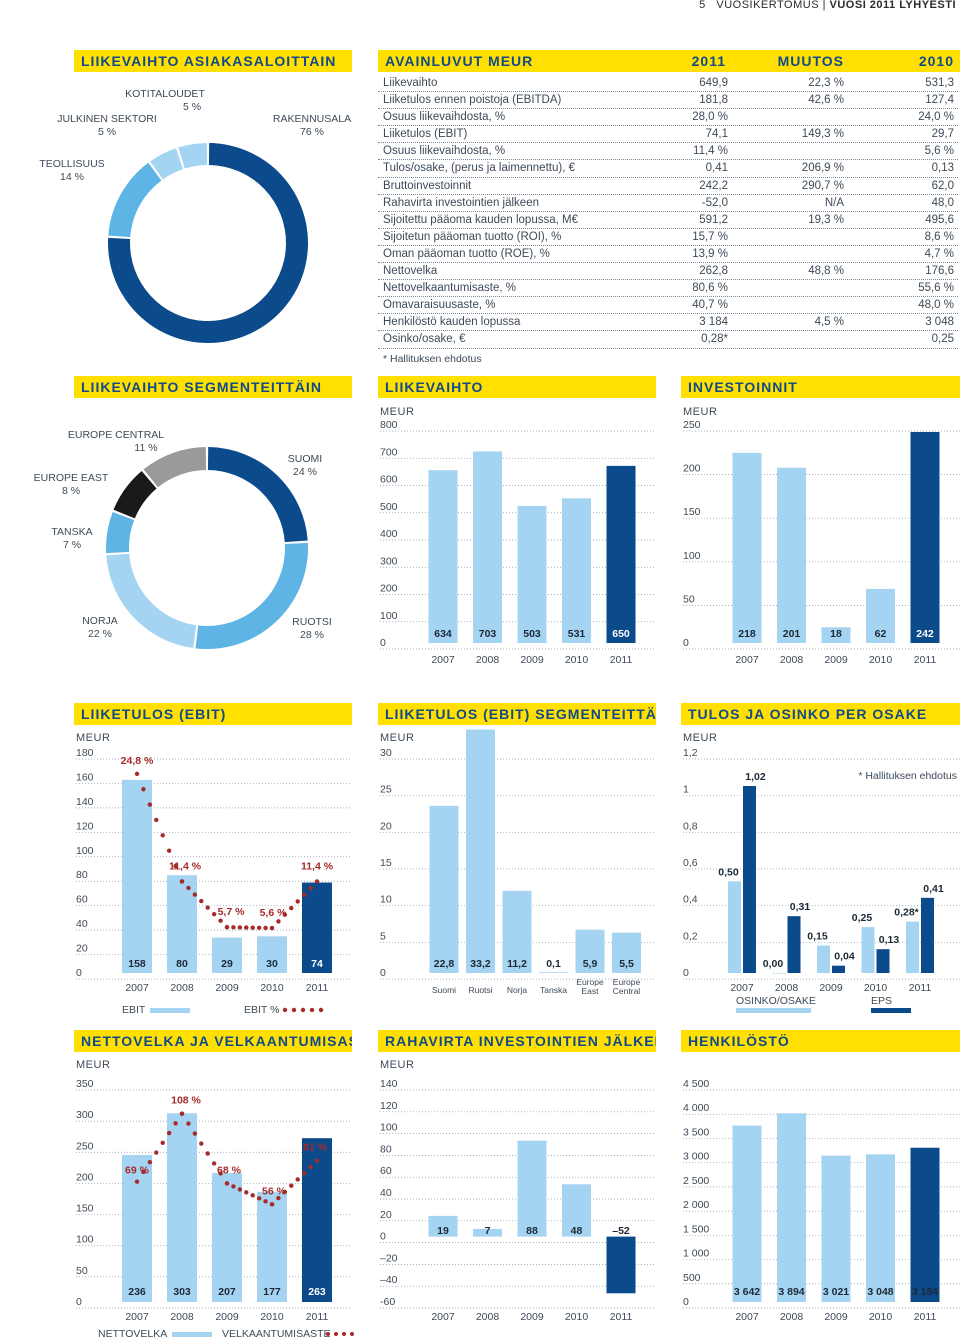 The width and height of the screenshot is (960, 1343). I want to click on table-cell-v2010: 127,4, so click(939, 100).